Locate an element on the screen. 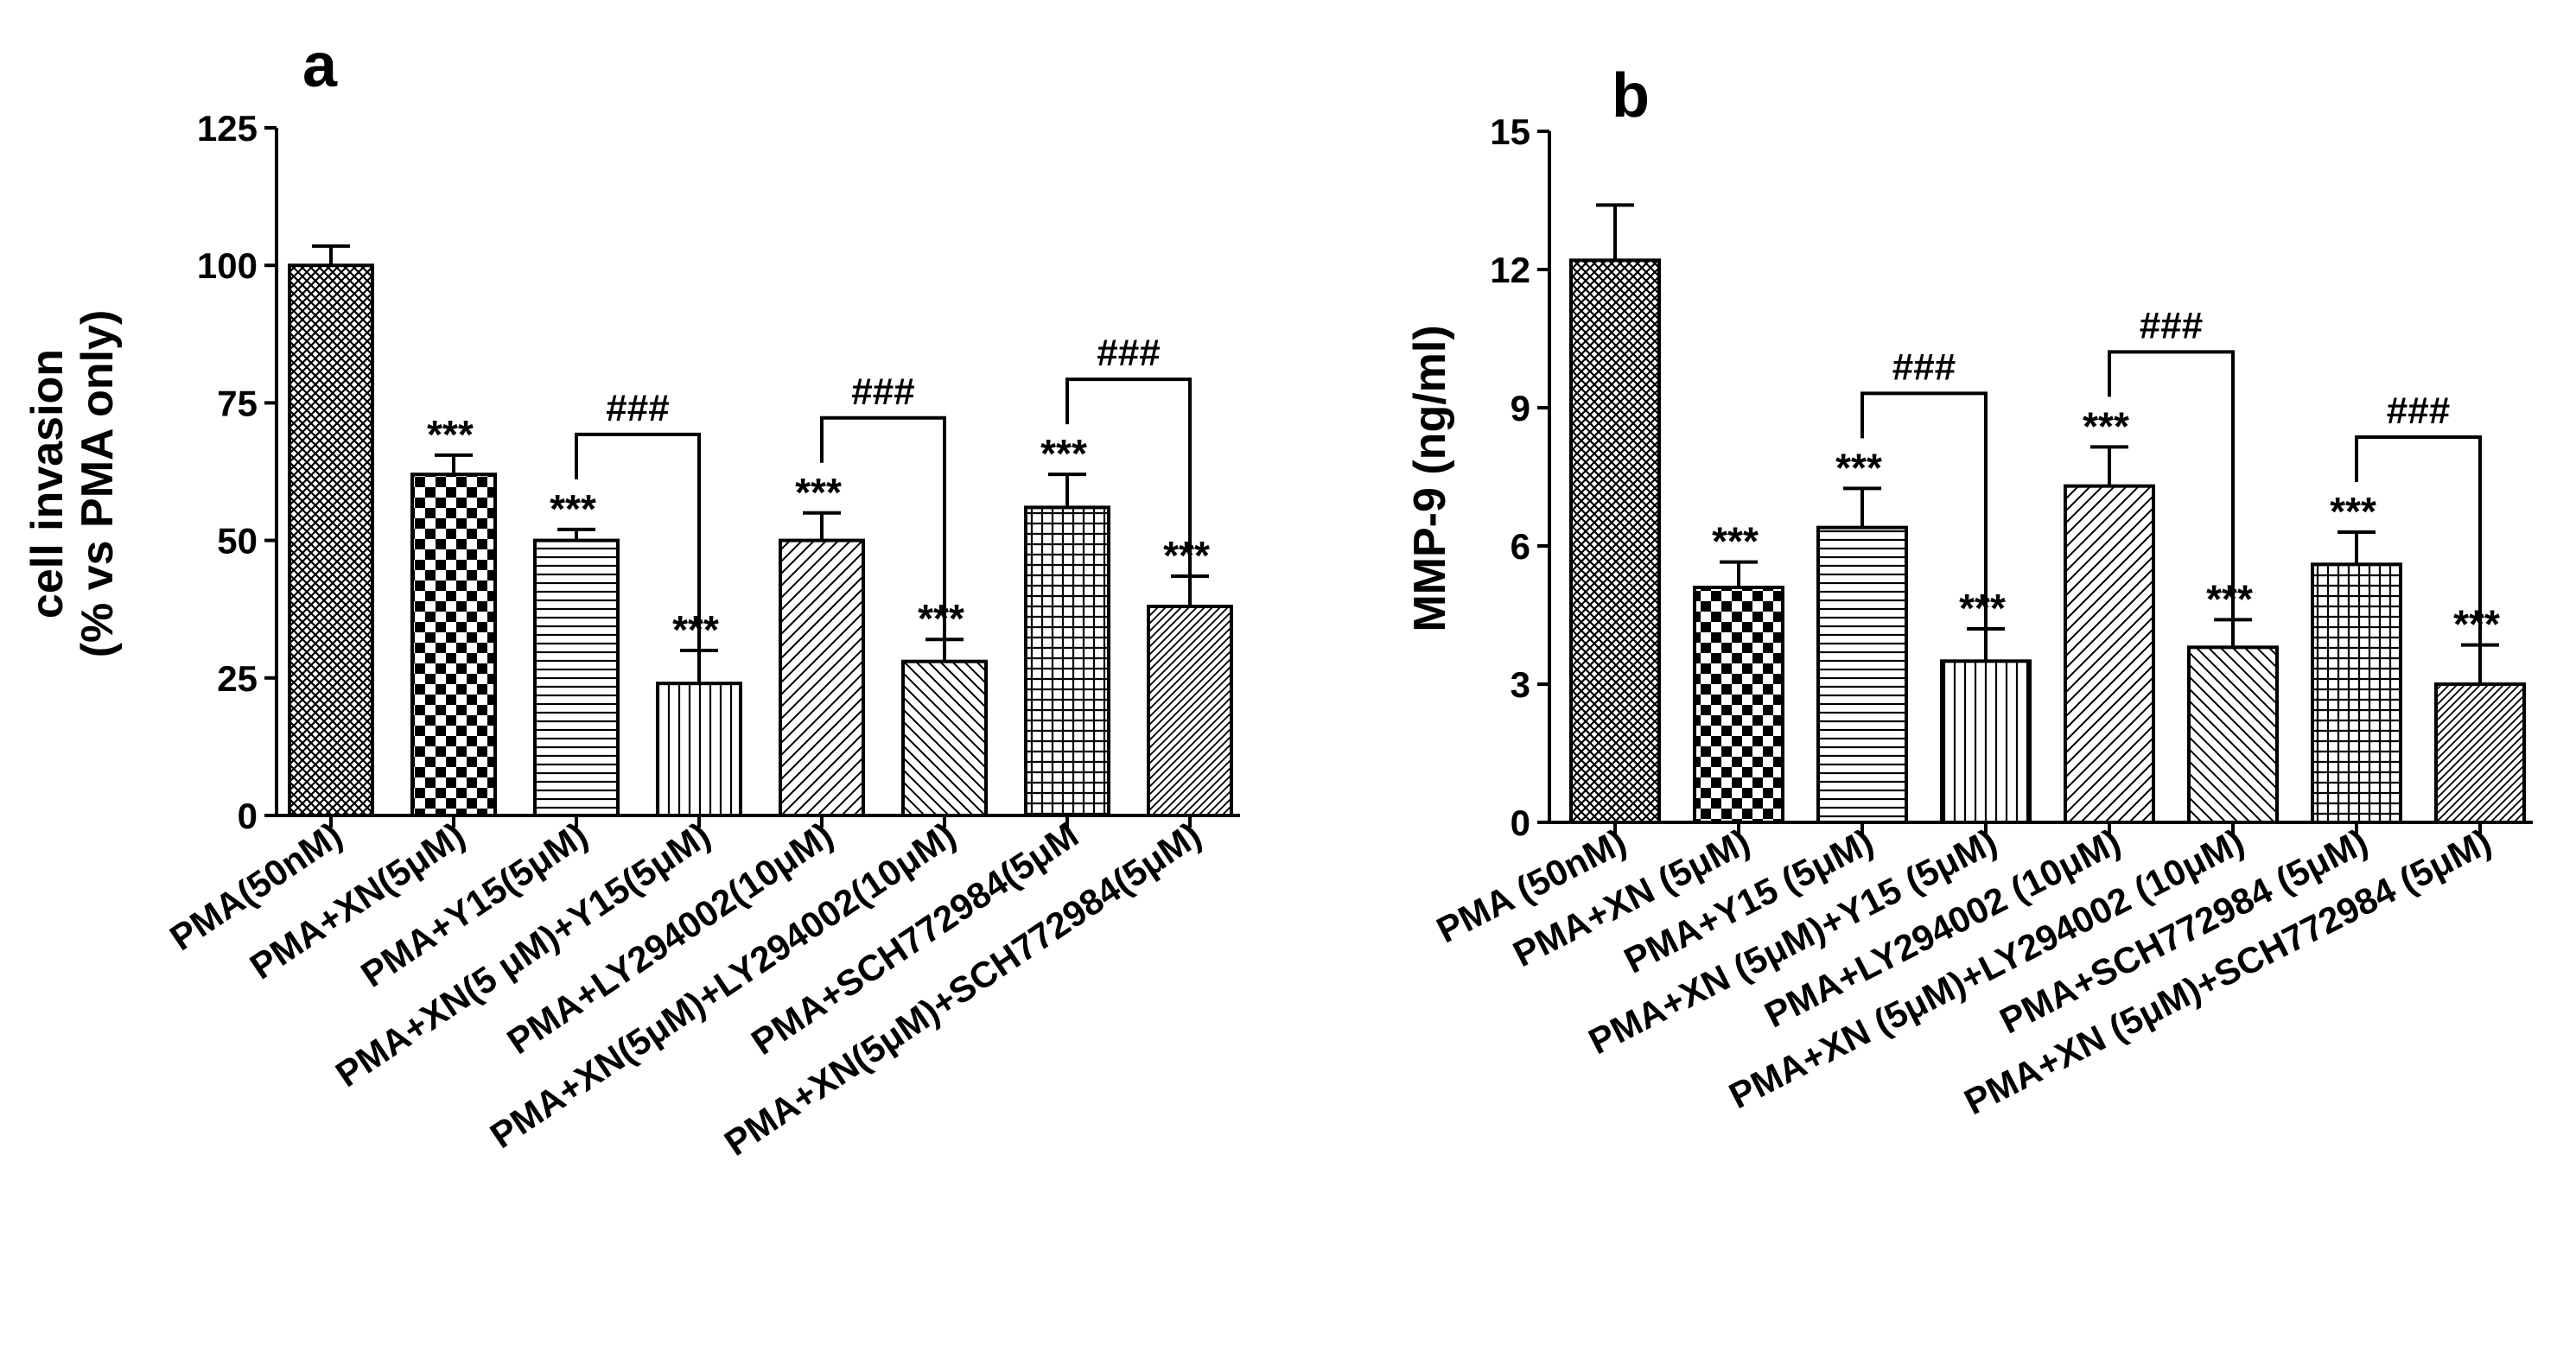  y-tick-label: 3 is located at coordinates (1521, 685).